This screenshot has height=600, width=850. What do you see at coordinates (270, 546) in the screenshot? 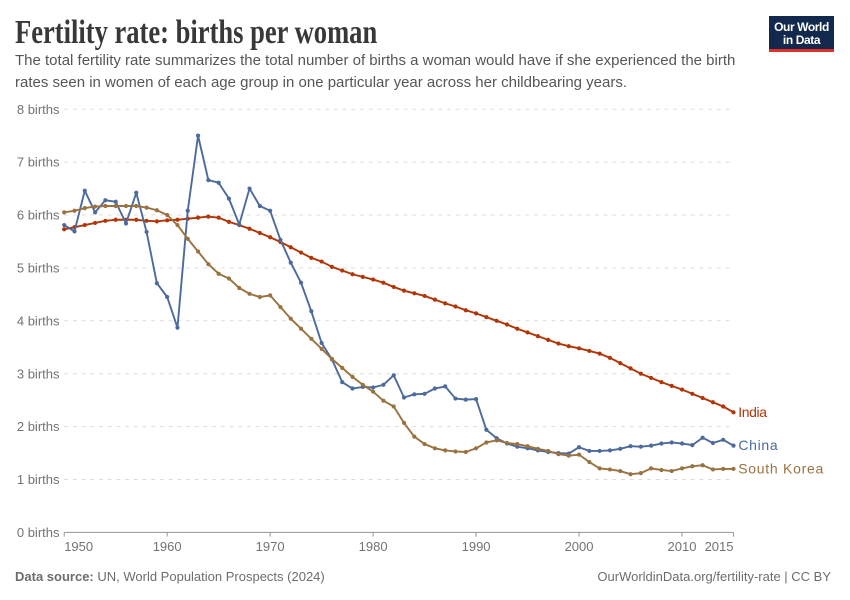
I see `svg-text: 1970` at bounding box center [270, 546].